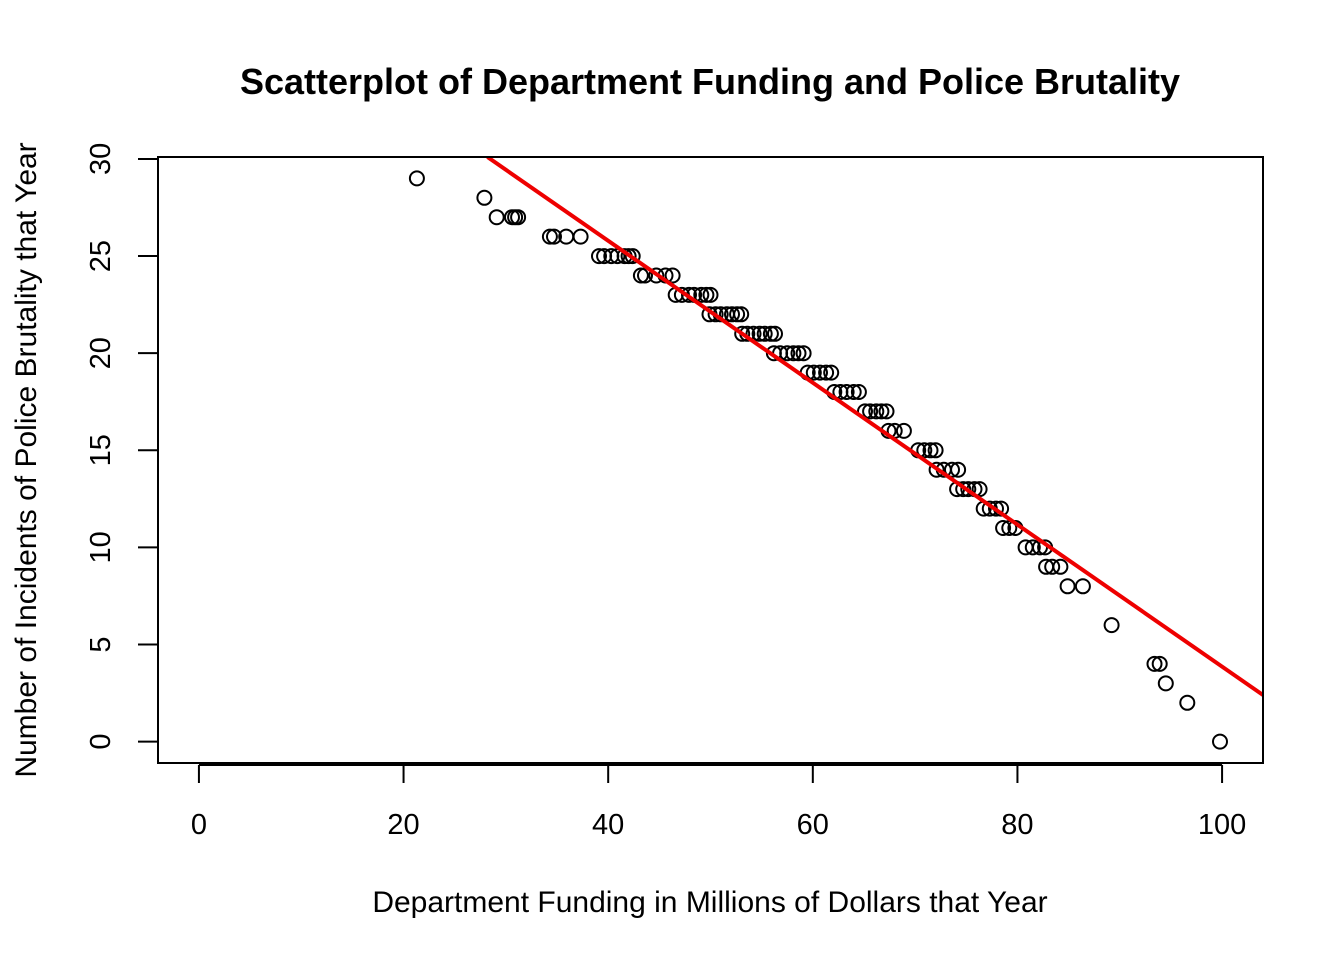  I want to click on x-tick-label: 60, so click(813, 825).